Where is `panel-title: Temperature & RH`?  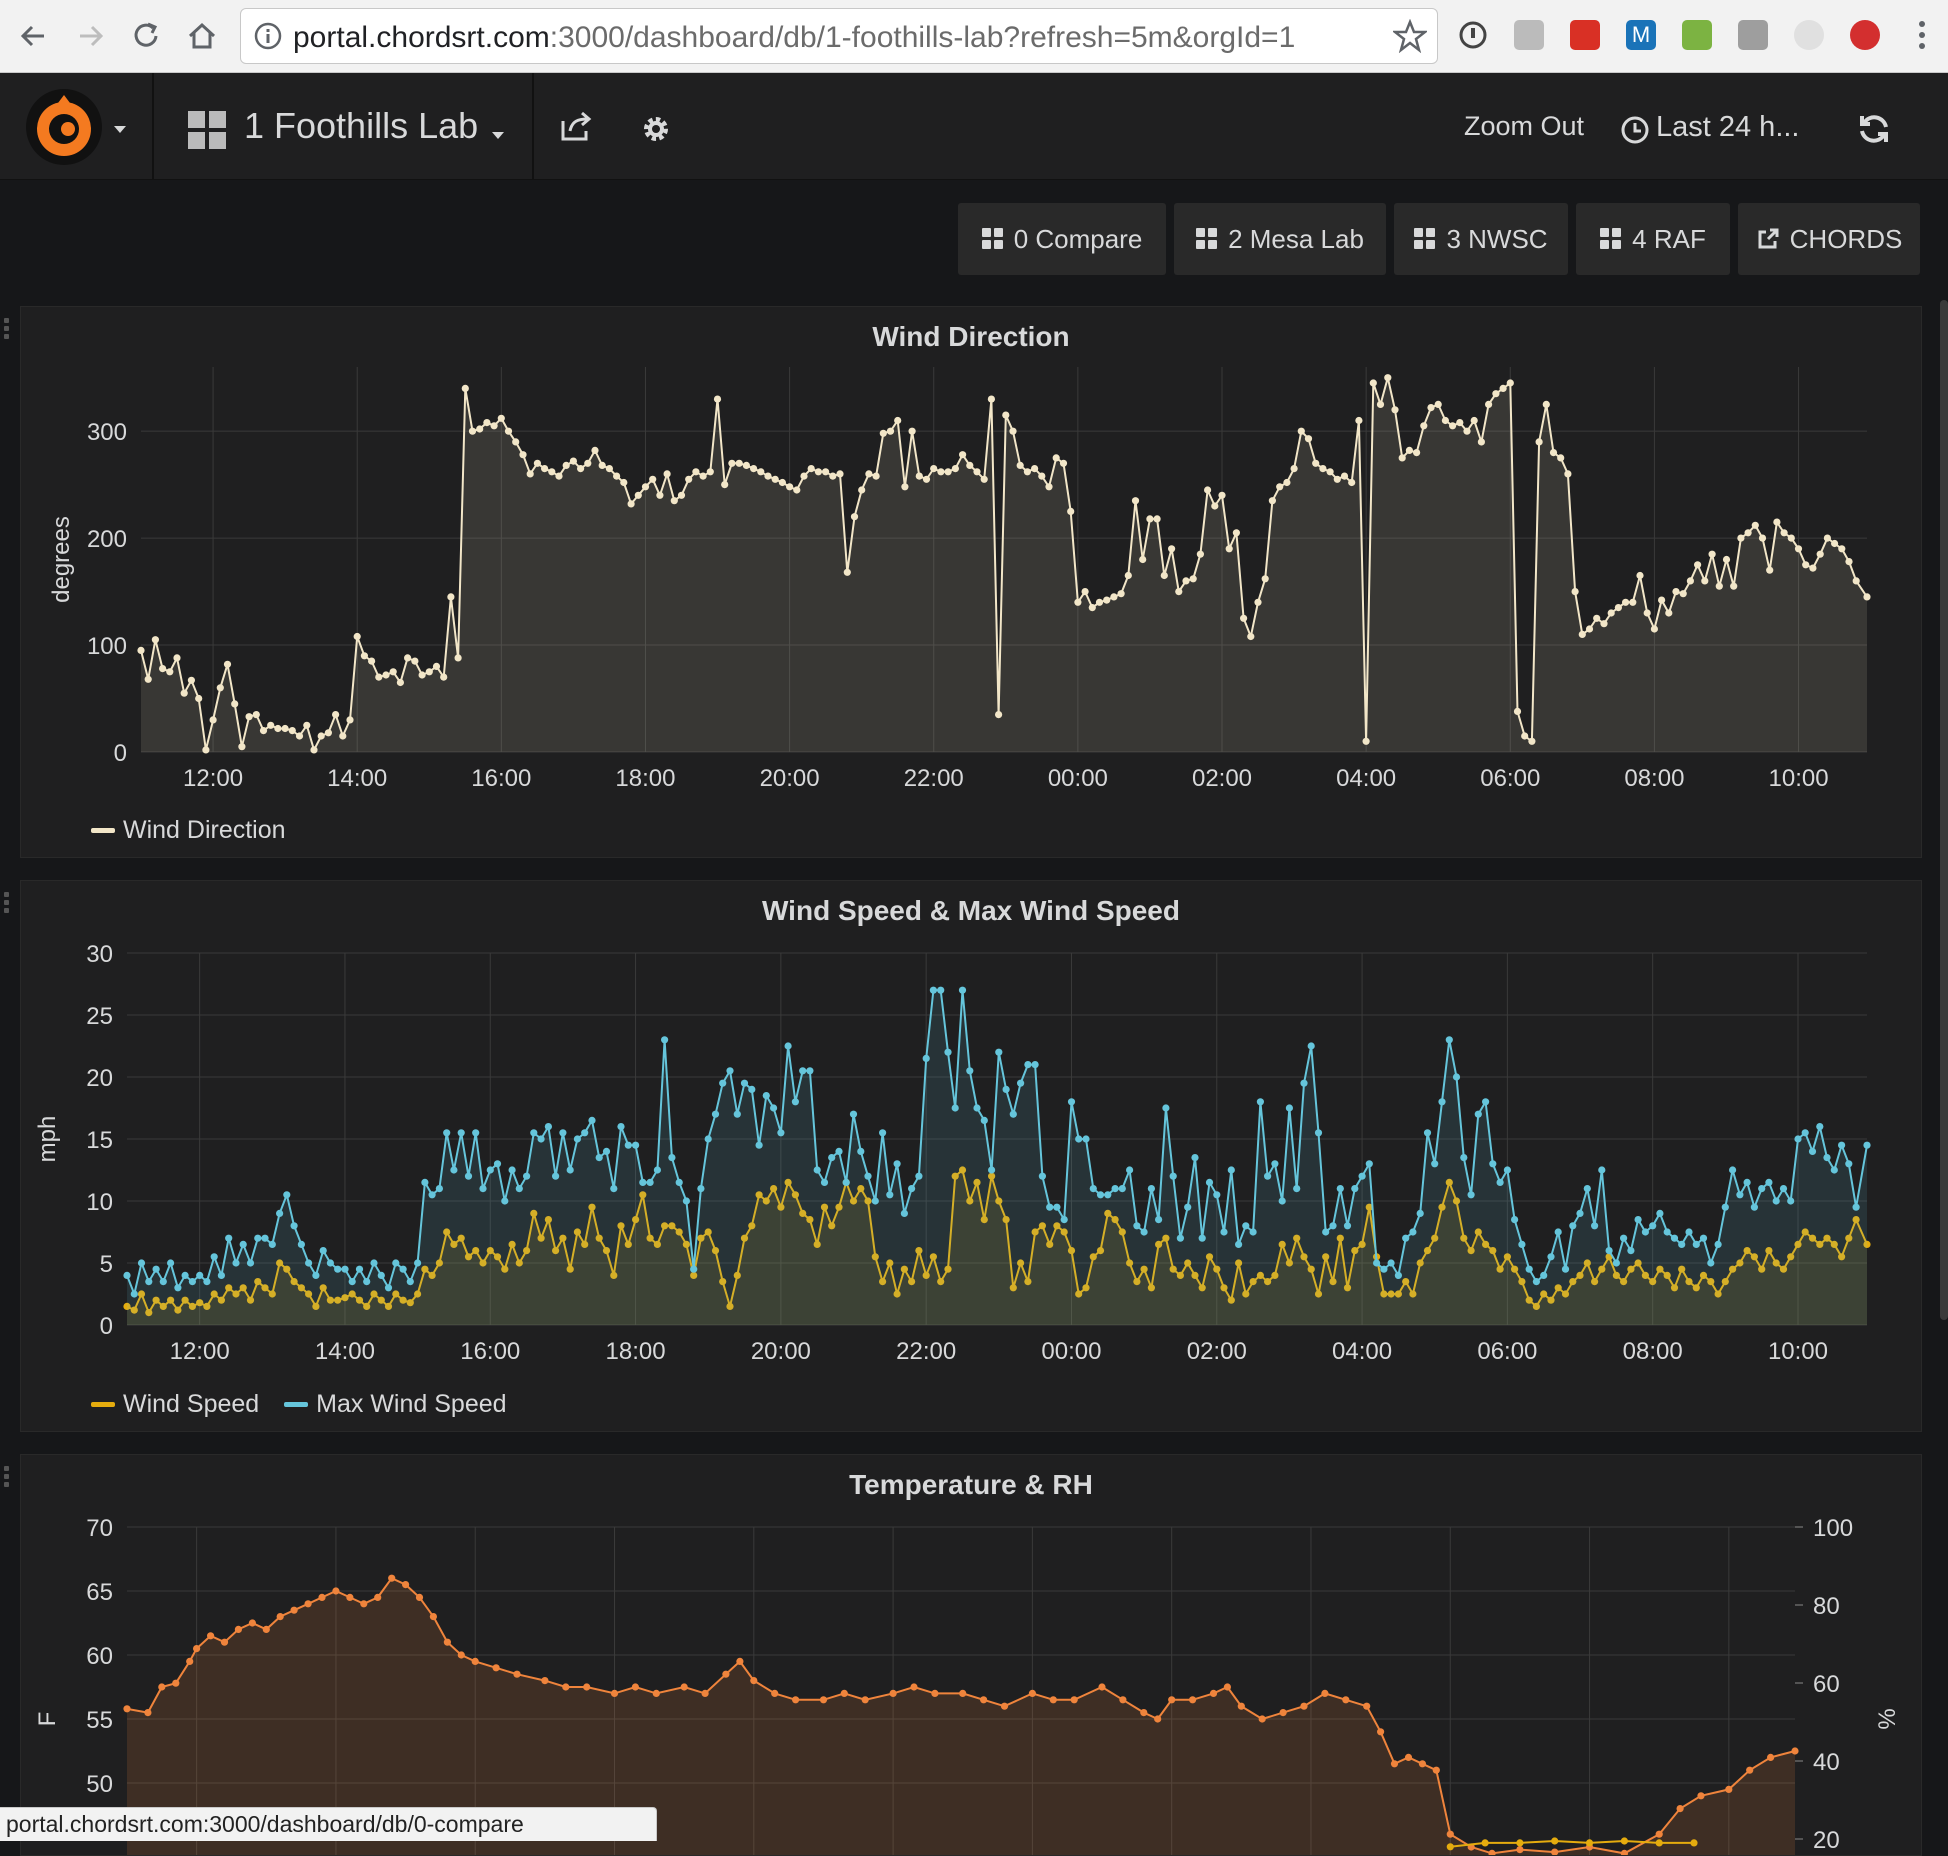 panel-title: Temperature & RH is located at coordinates (971, 1484).